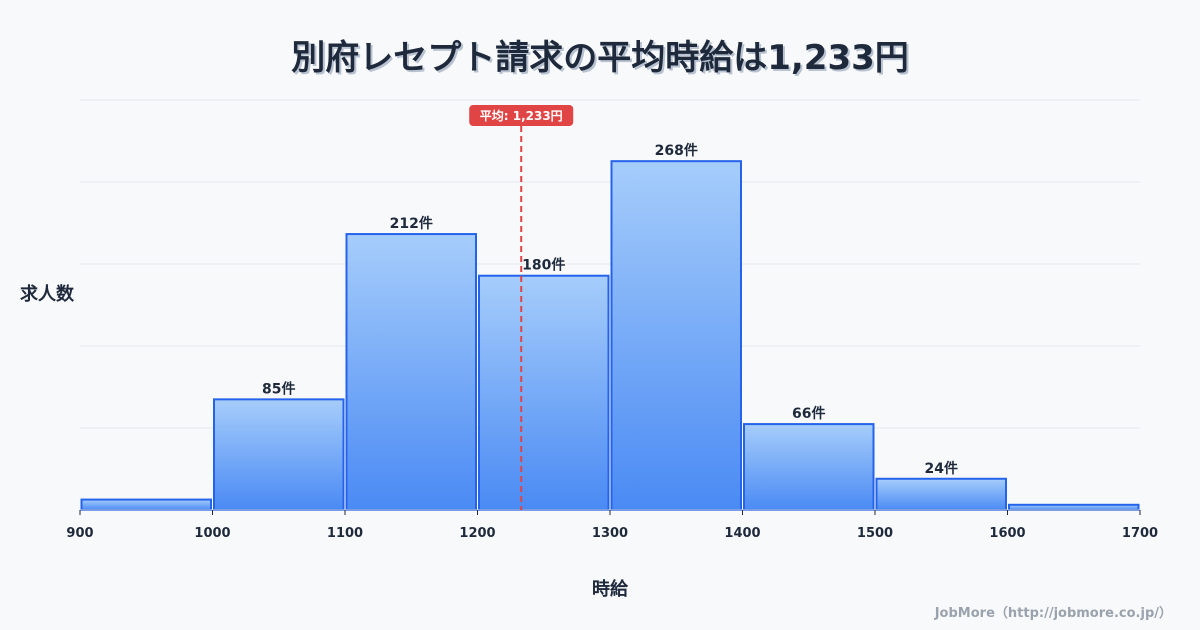  What do you see at coordinates (278, 388) in the screenshot?
I see `bar-value-label: 85件` at bounding box center [278, 388].